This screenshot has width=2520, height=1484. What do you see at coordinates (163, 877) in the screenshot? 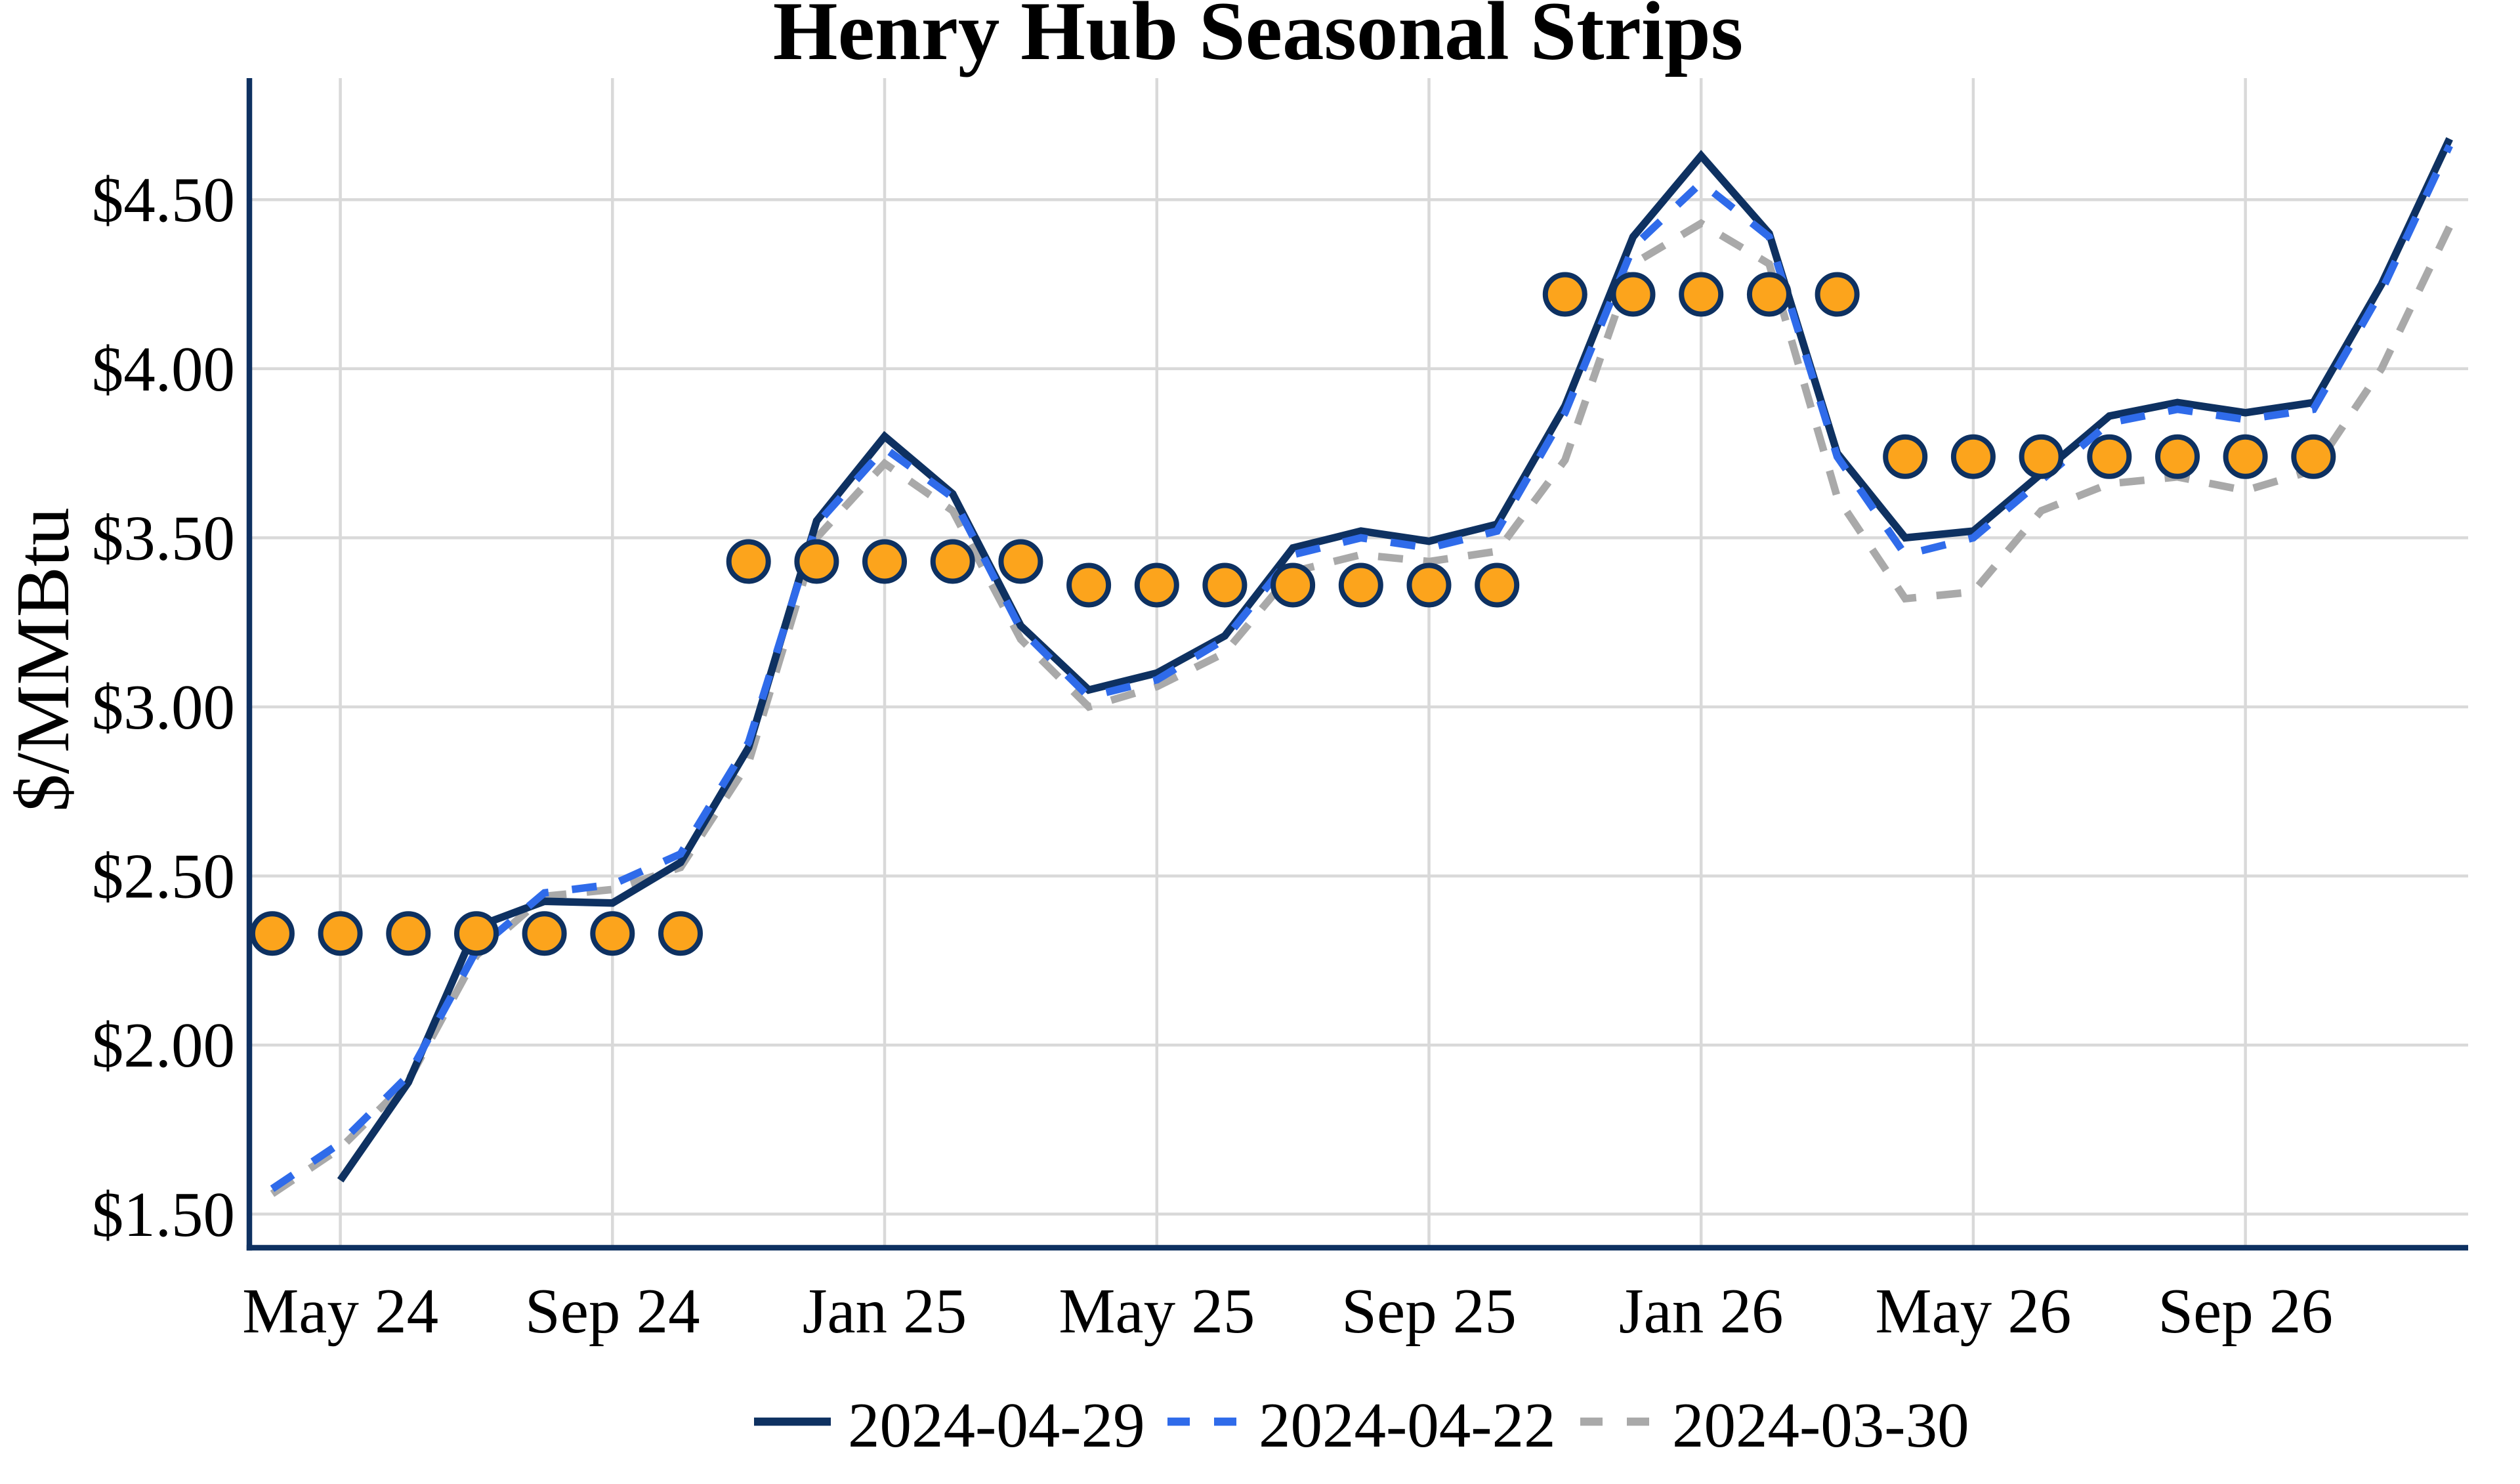
I see `svg-text: $2.50` at bounding box center [163, 877].